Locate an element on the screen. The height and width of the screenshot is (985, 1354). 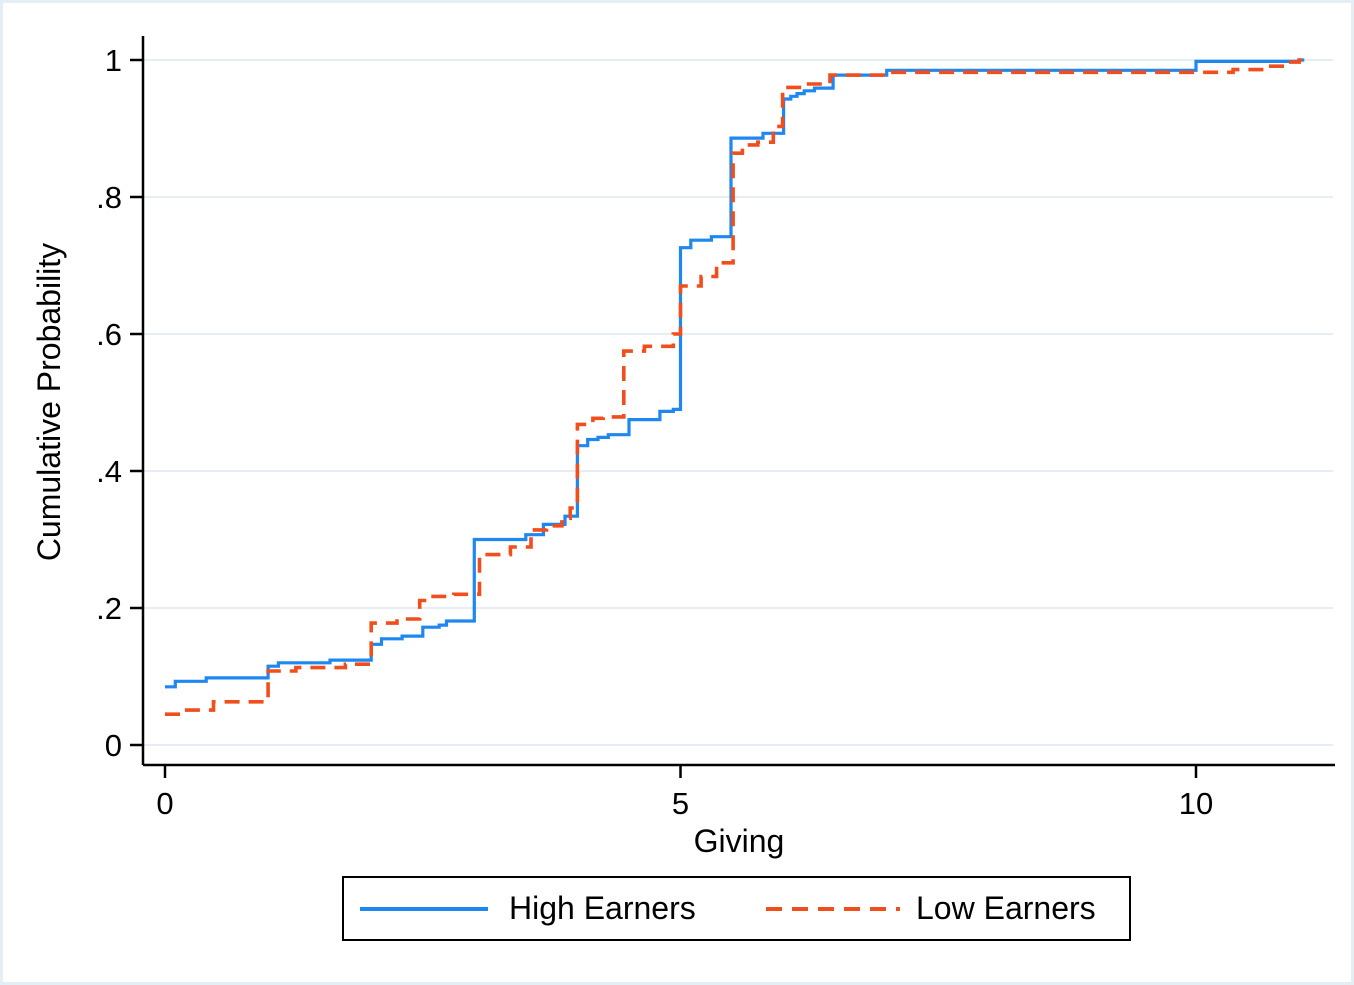
y-tick-label: .4 is located at coordinates (109, 471).